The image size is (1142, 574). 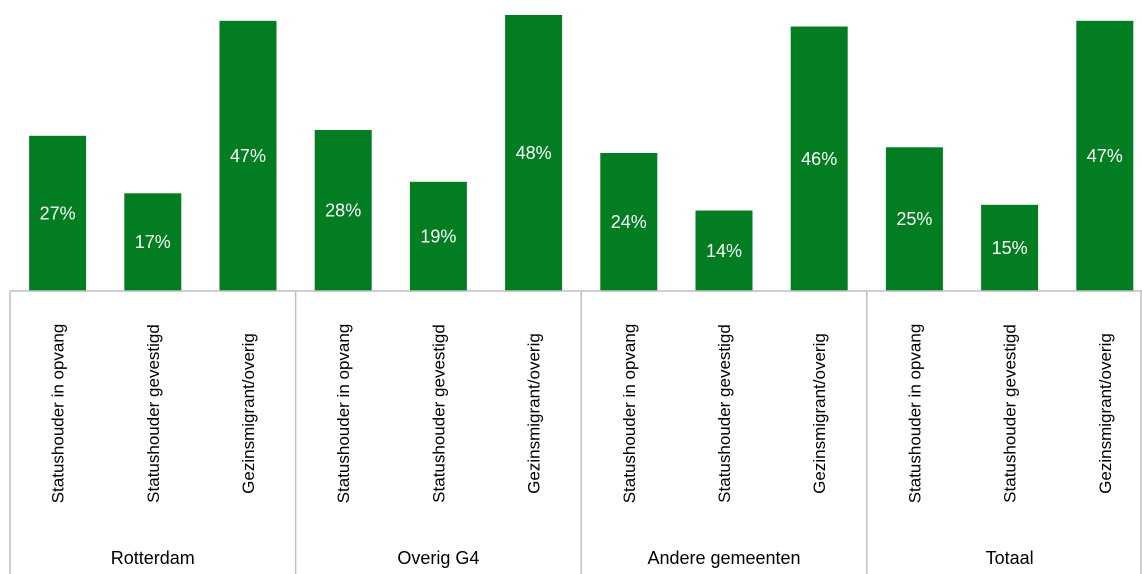 I want to click on data-label-2-1: 14%, so click(x=724, y=251).